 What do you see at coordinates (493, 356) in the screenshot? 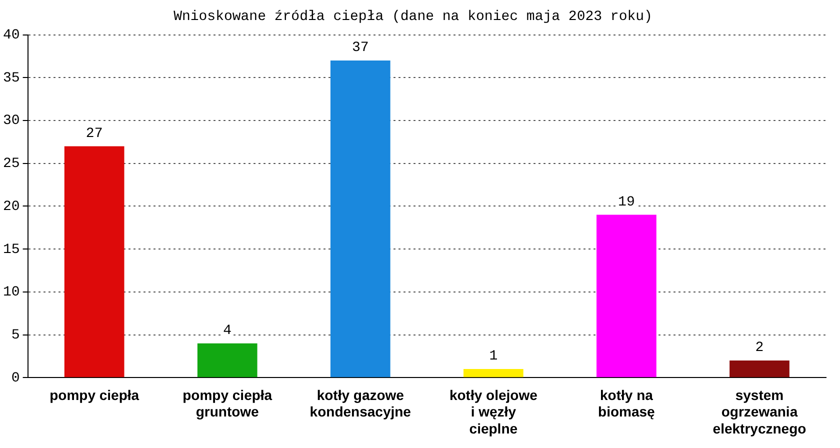
I see `data-label: 1` at bounding box center [493, 356].